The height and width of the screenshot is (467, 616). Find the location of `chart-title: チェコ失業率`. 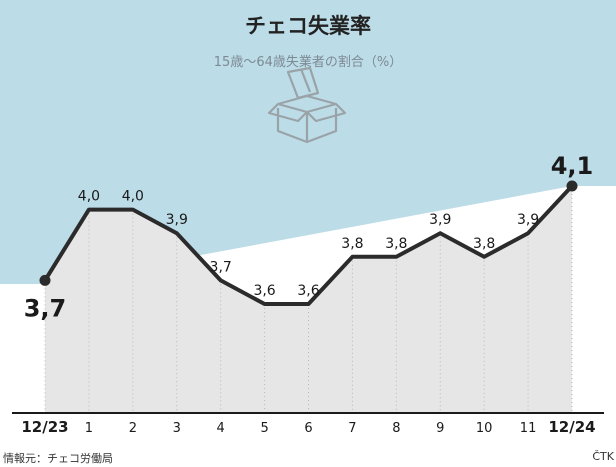

chart-title: チェコ失業率 is located at coordinates (308, 26).